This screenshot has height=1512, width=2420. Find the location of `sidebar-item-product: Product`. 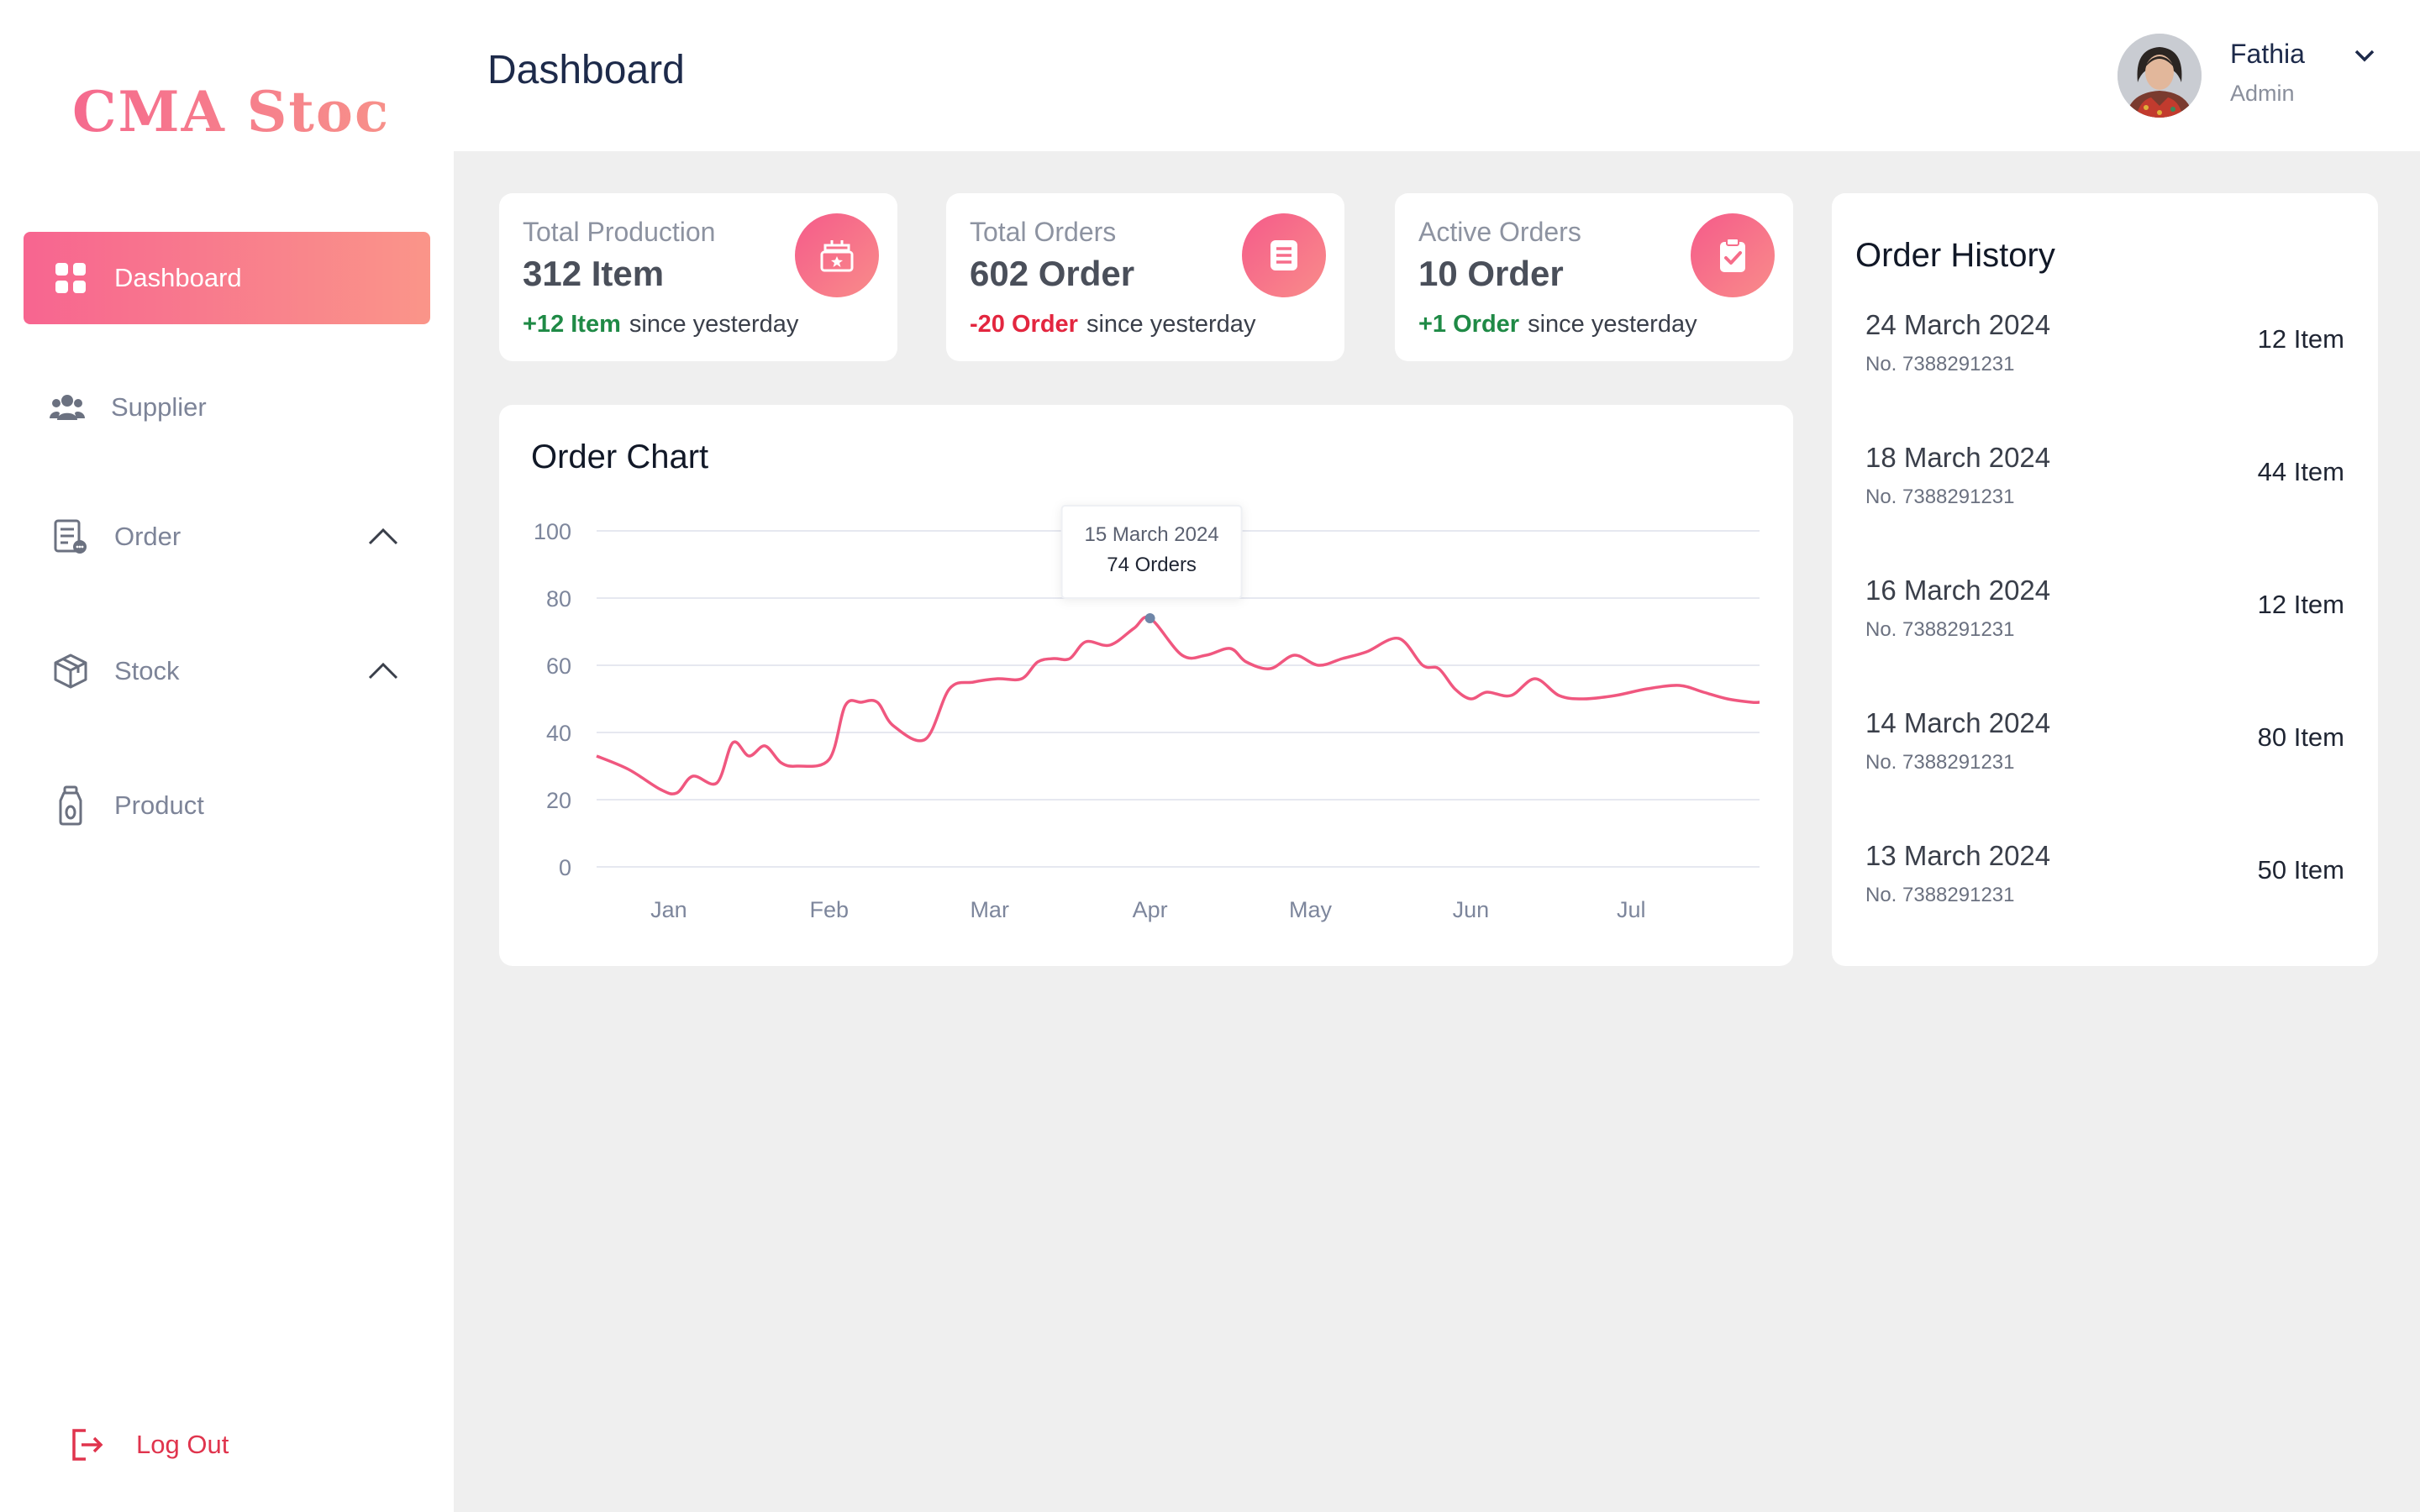

sidebar-item-product: Product is located at coordinates (227, 805).